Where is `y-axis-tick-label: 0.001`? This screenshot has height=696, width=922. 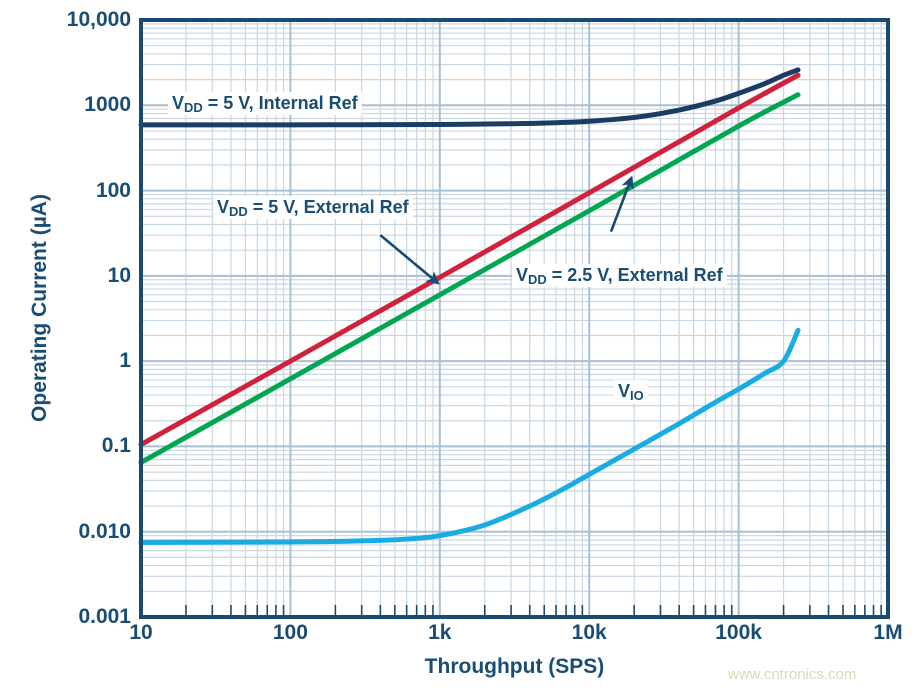 y-axis-tick-label: 0.001 is located at coordinates (104, 616).